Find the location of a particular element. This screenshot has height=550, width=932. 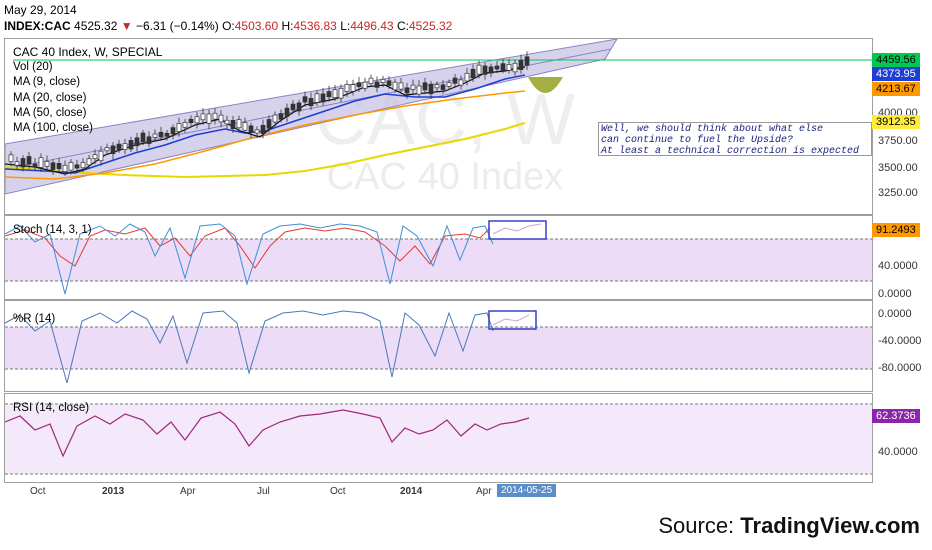

stoch-d-line is located at coordinates (248, 248).